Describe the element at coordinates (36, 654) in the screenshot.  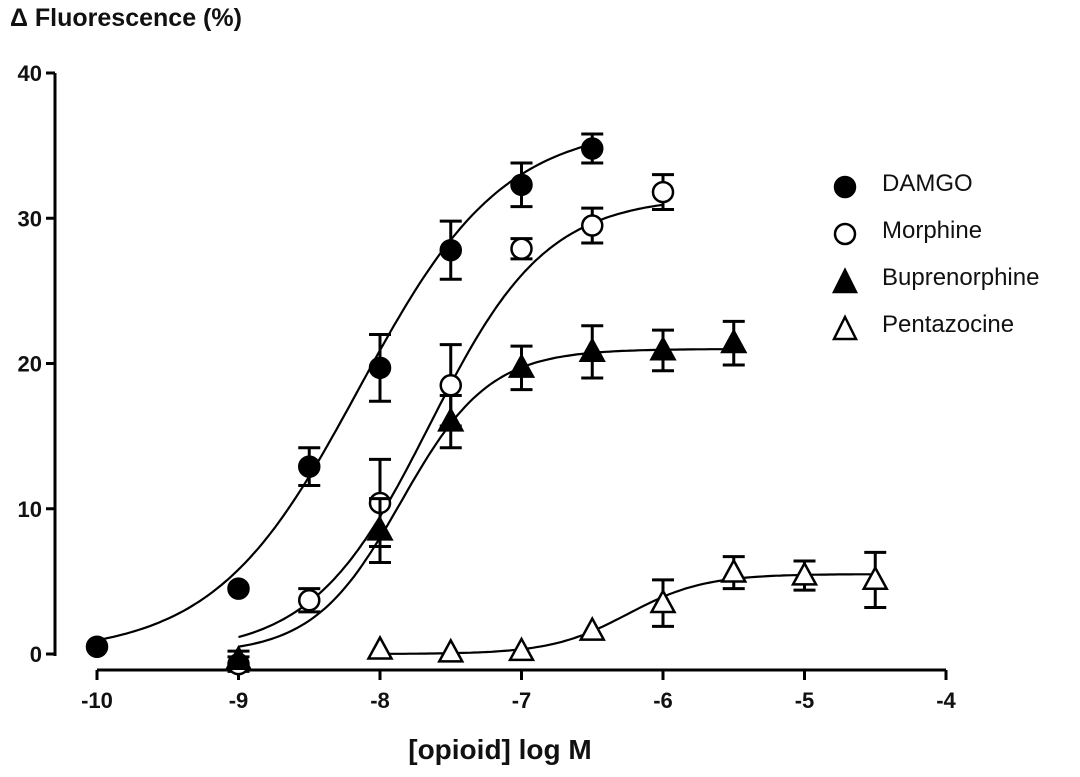
I see `y-tick-label: 0` at that location.